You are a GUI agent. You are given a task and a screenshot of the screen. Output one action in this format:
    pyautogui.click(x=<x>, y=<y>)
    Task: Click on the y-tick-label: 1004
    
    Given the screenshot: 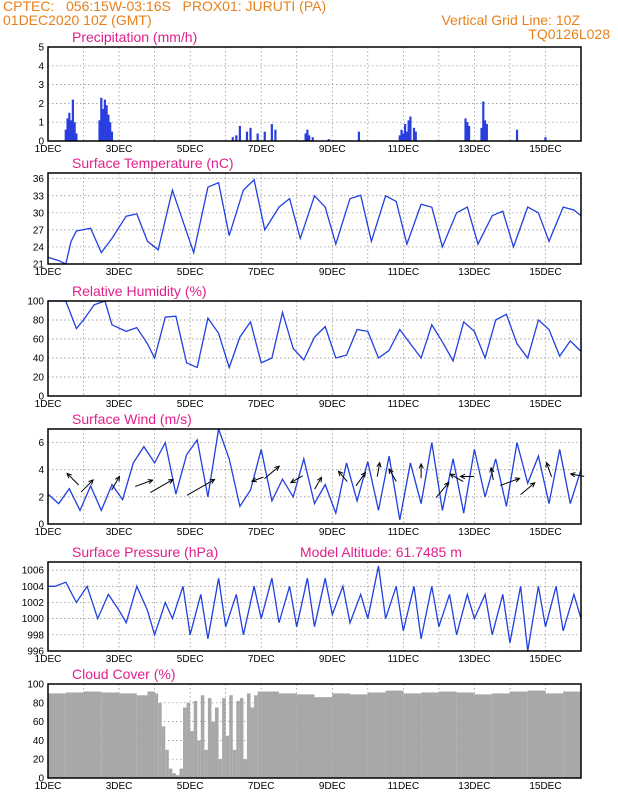 What is the action you would take?
    pyautogui.click(x=33, y=587)
    